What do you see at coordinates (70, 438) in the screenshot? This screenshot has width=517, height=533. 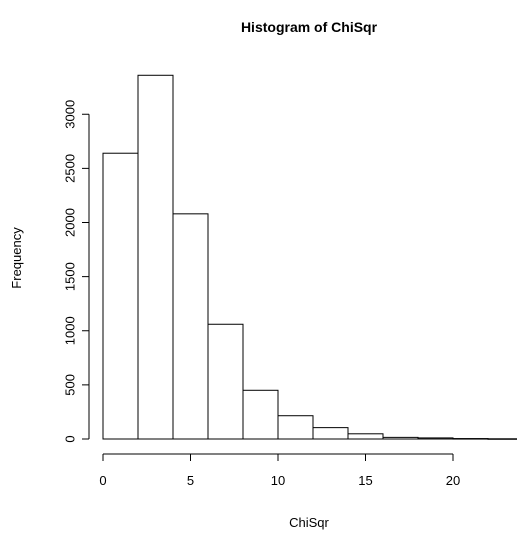 I see `y-tick-label: 0` at bounding box center [70, 438].